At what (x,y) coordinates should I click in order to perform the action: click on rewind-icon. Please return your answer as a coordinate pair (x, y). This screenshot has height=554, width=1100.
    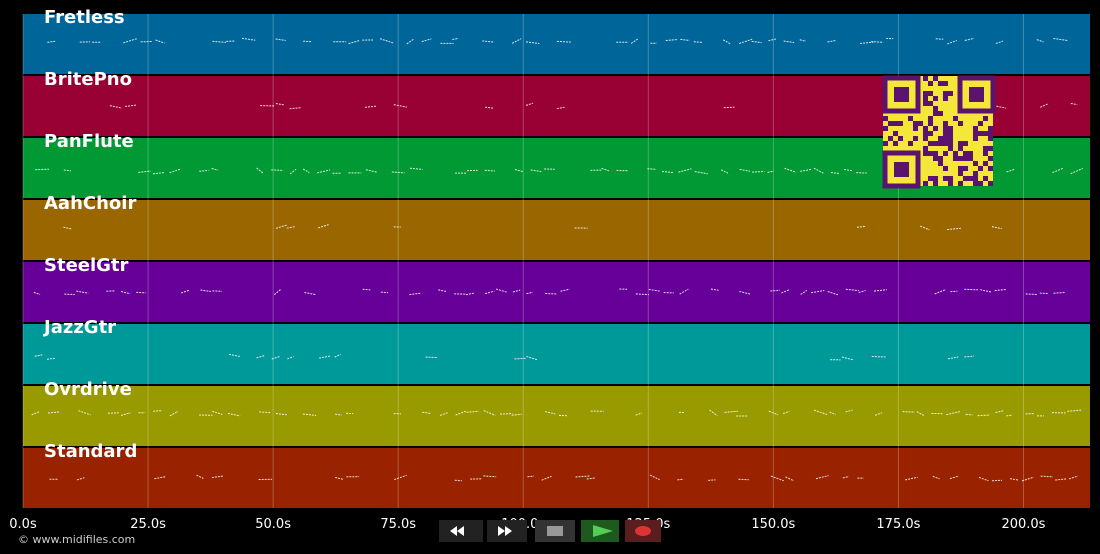
    Looking at the image, I should click on (457, 531).